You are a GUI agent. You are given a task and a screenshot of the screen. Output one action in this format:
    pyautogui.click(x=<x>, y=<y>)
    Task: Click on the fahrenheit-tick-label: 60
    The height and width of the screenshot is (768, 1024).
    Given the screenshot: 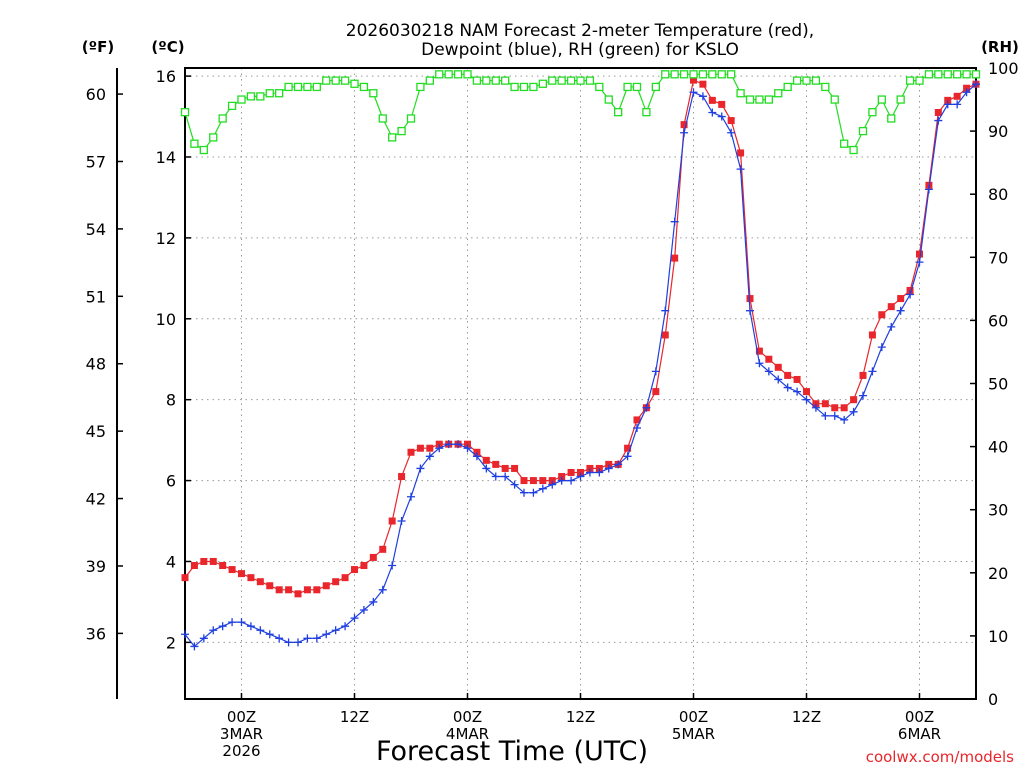 What is the action you would take?
    pyautogui.click(x=96, y=94)
    